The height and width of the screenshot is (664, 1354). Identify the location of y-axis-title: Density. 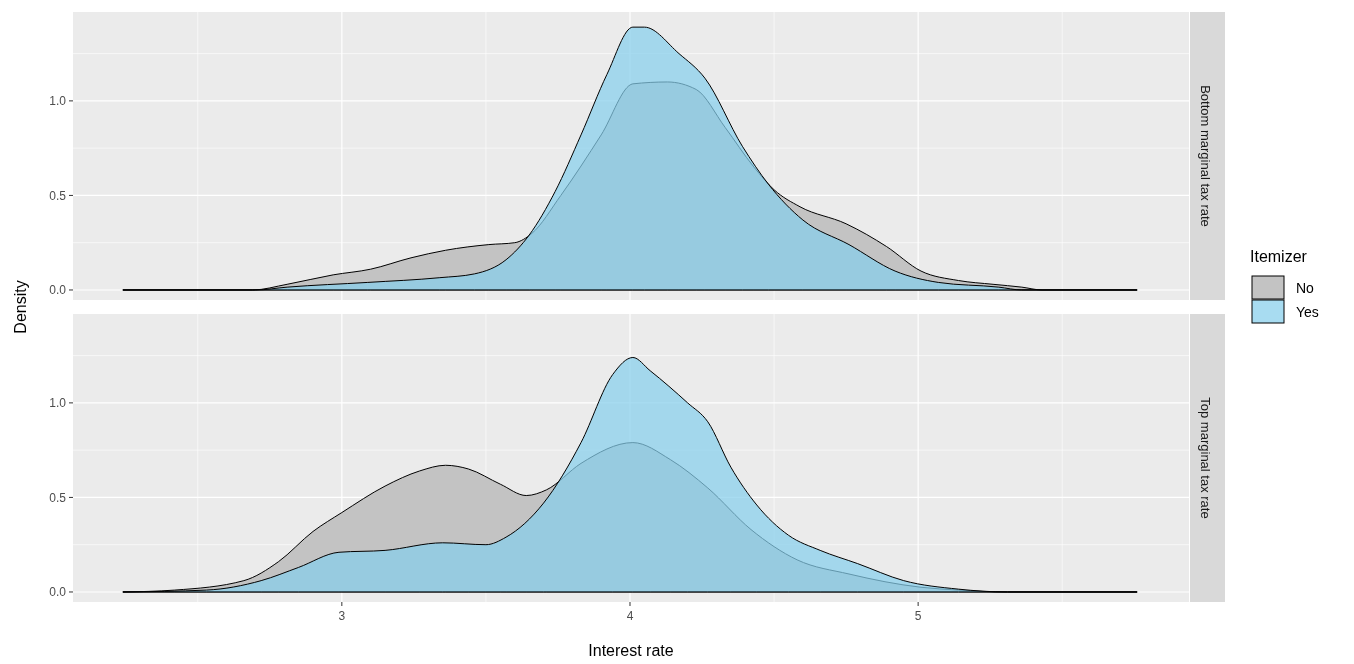
(20, 307).